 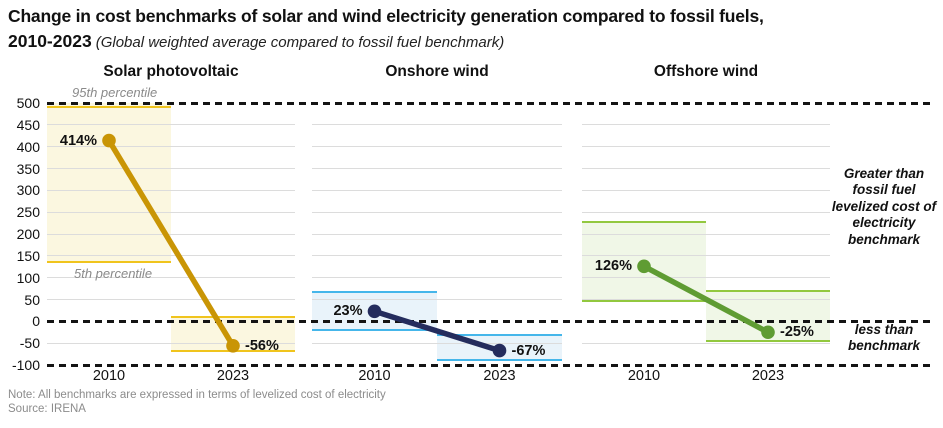 What do you see at coordinates (28, 103) in the screenshot?
I see `y-axis-tick-label: 500` at bounding box center [28, 103].